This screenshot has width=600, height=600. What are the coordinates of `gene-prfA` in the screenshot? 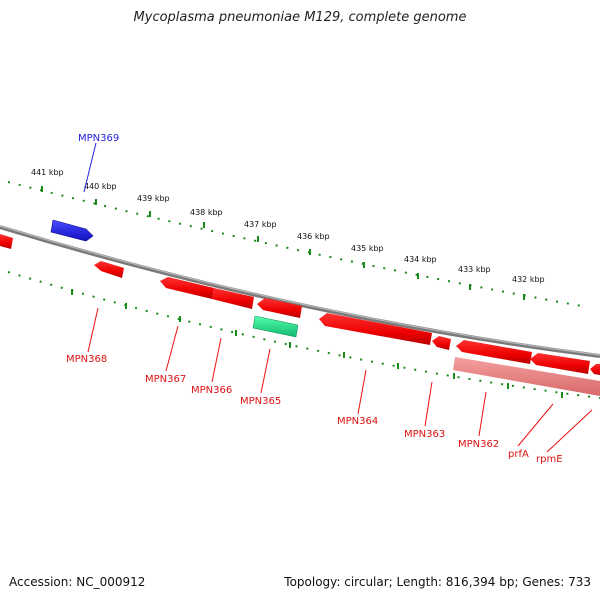 It's located at (560, 363).